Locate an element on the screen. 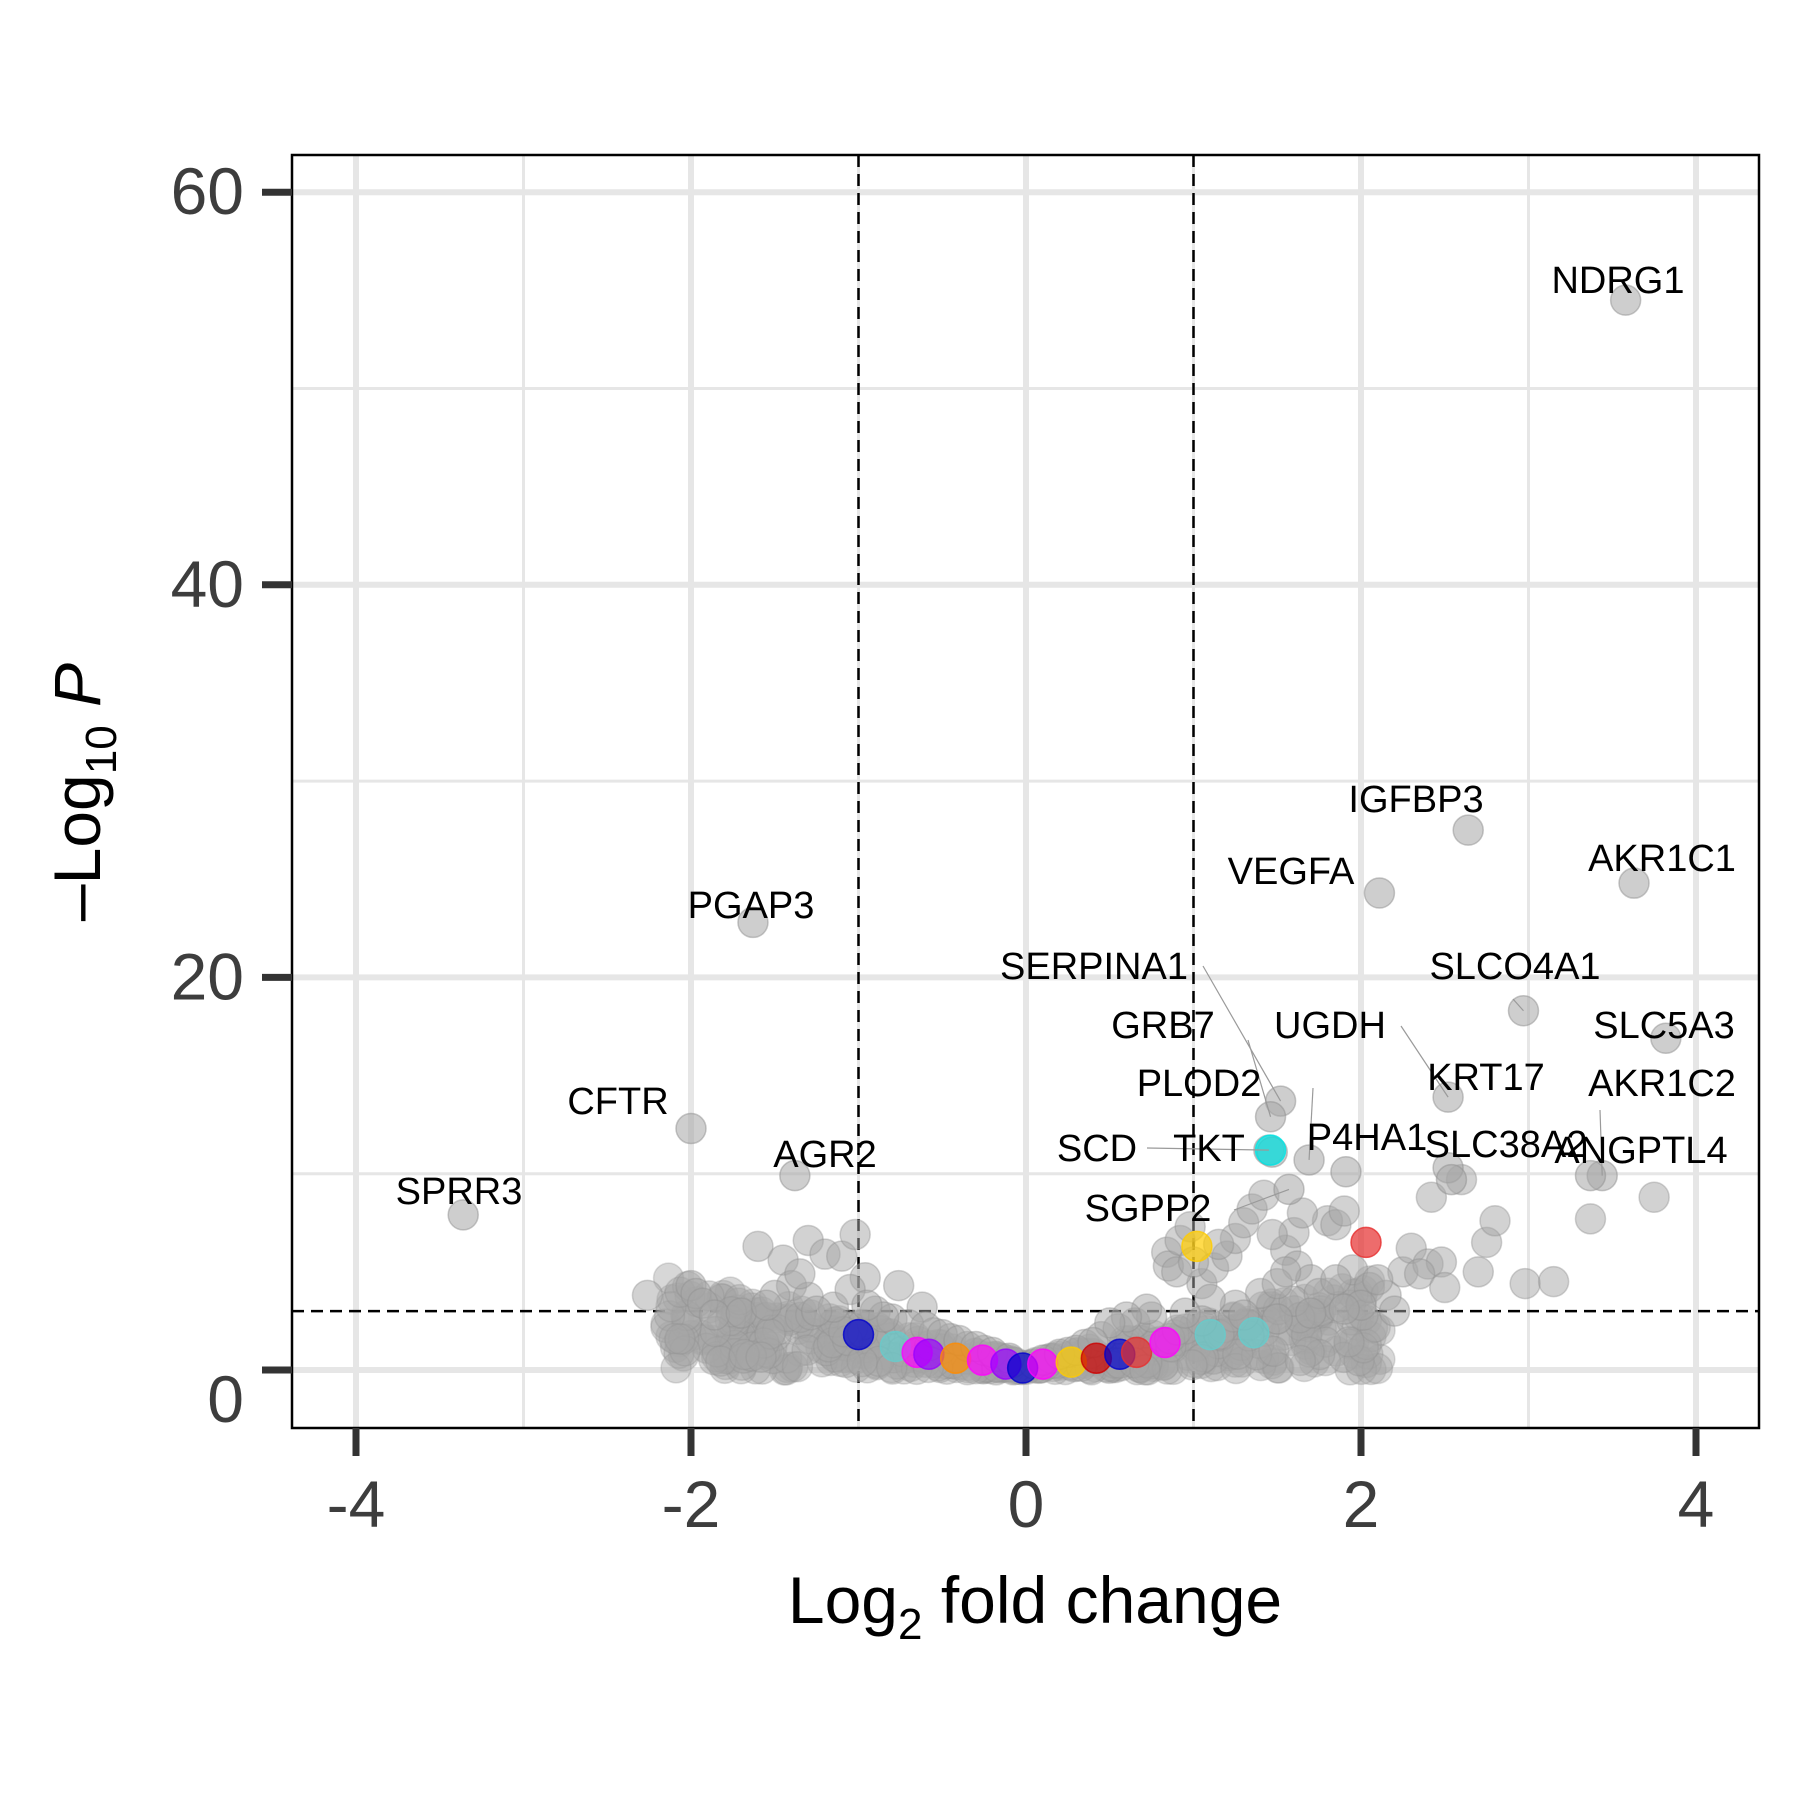  gene-label-serpina1: SERPINA1 is located at coordinates (1094, 967).